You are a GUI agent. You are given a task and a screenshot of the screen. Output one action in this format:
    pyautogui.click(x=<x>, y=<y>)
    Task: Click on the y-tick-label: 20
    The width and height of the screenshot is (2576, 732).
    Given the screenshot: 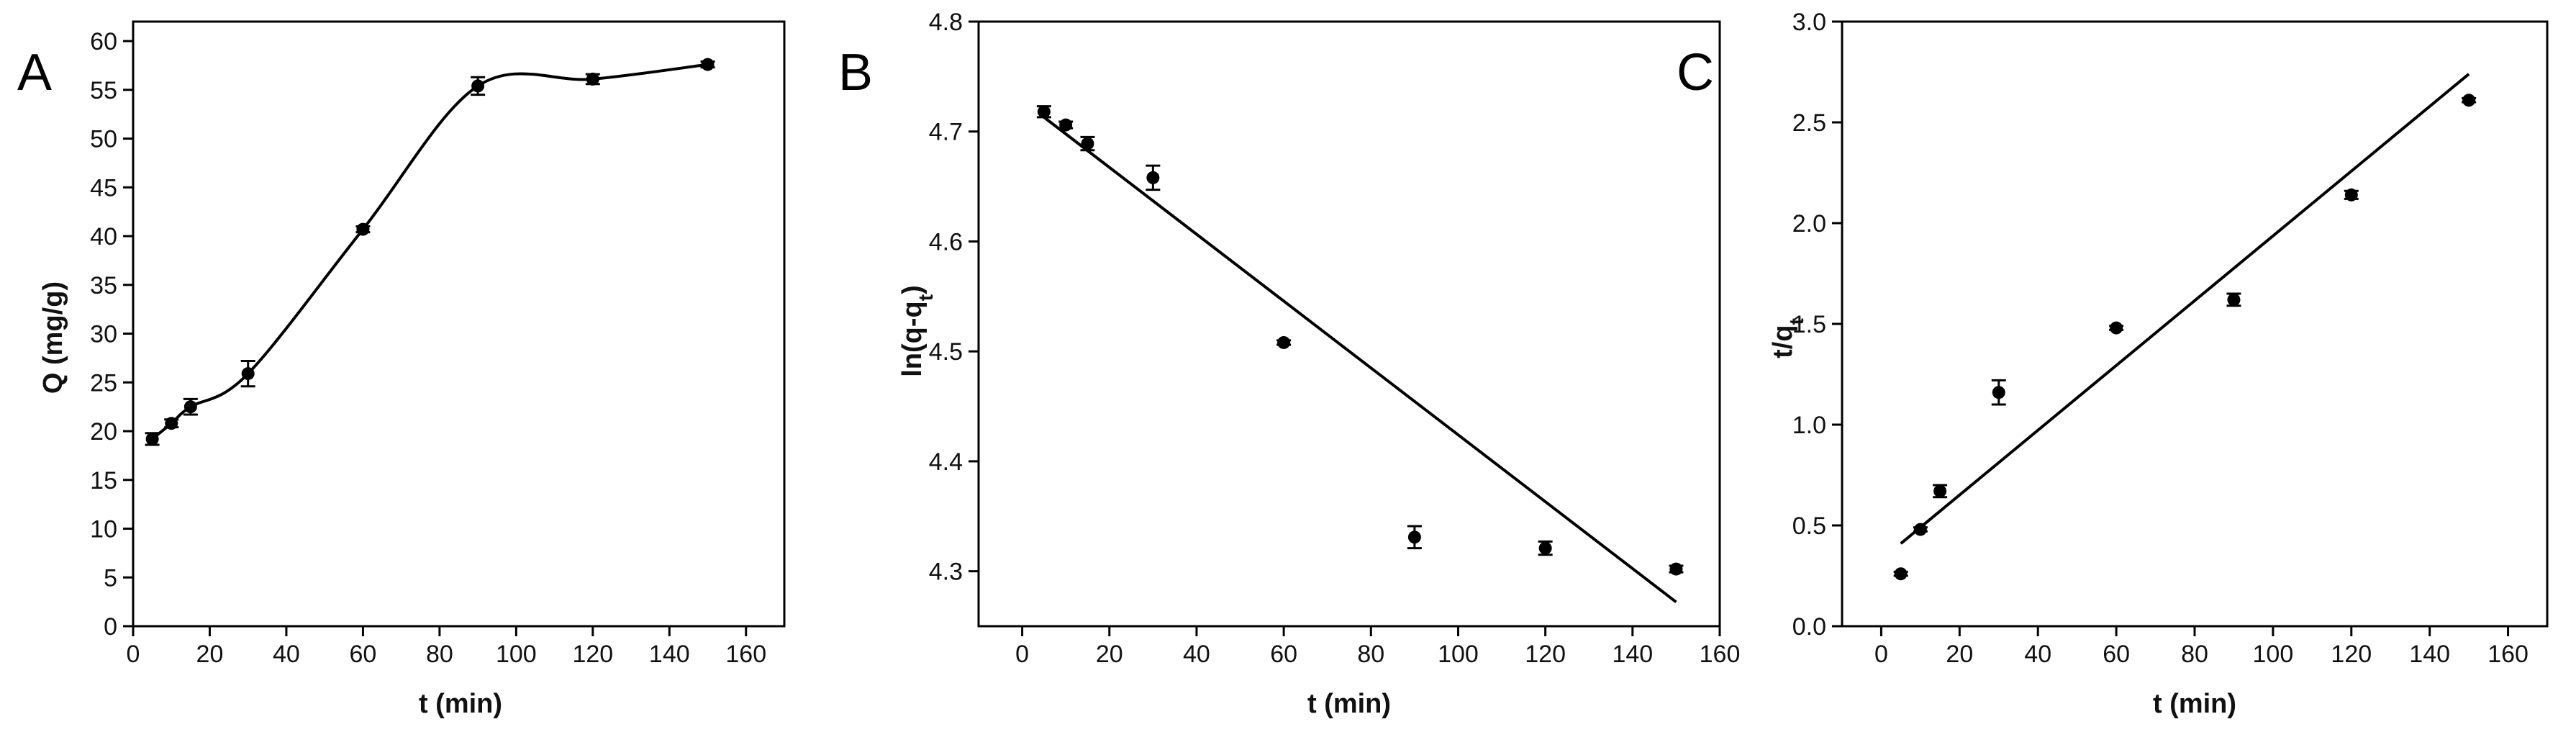 What is the action you would take?
    pyautogui.click(x=104, y=432)
    